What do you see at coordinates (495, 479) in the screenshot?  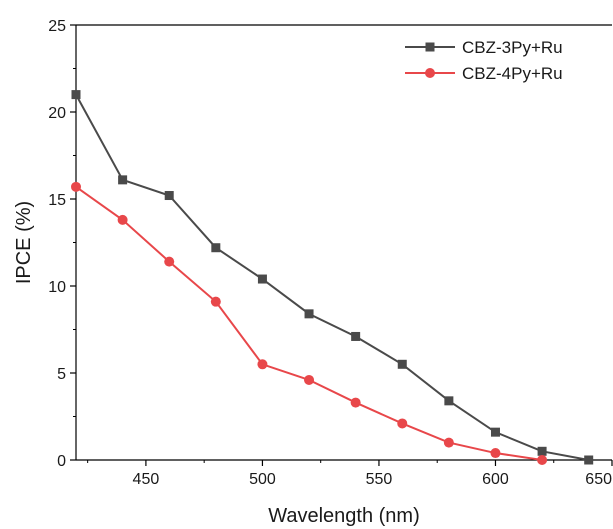 I see `x-tick-label: 600` at bounding box center [495, 479].